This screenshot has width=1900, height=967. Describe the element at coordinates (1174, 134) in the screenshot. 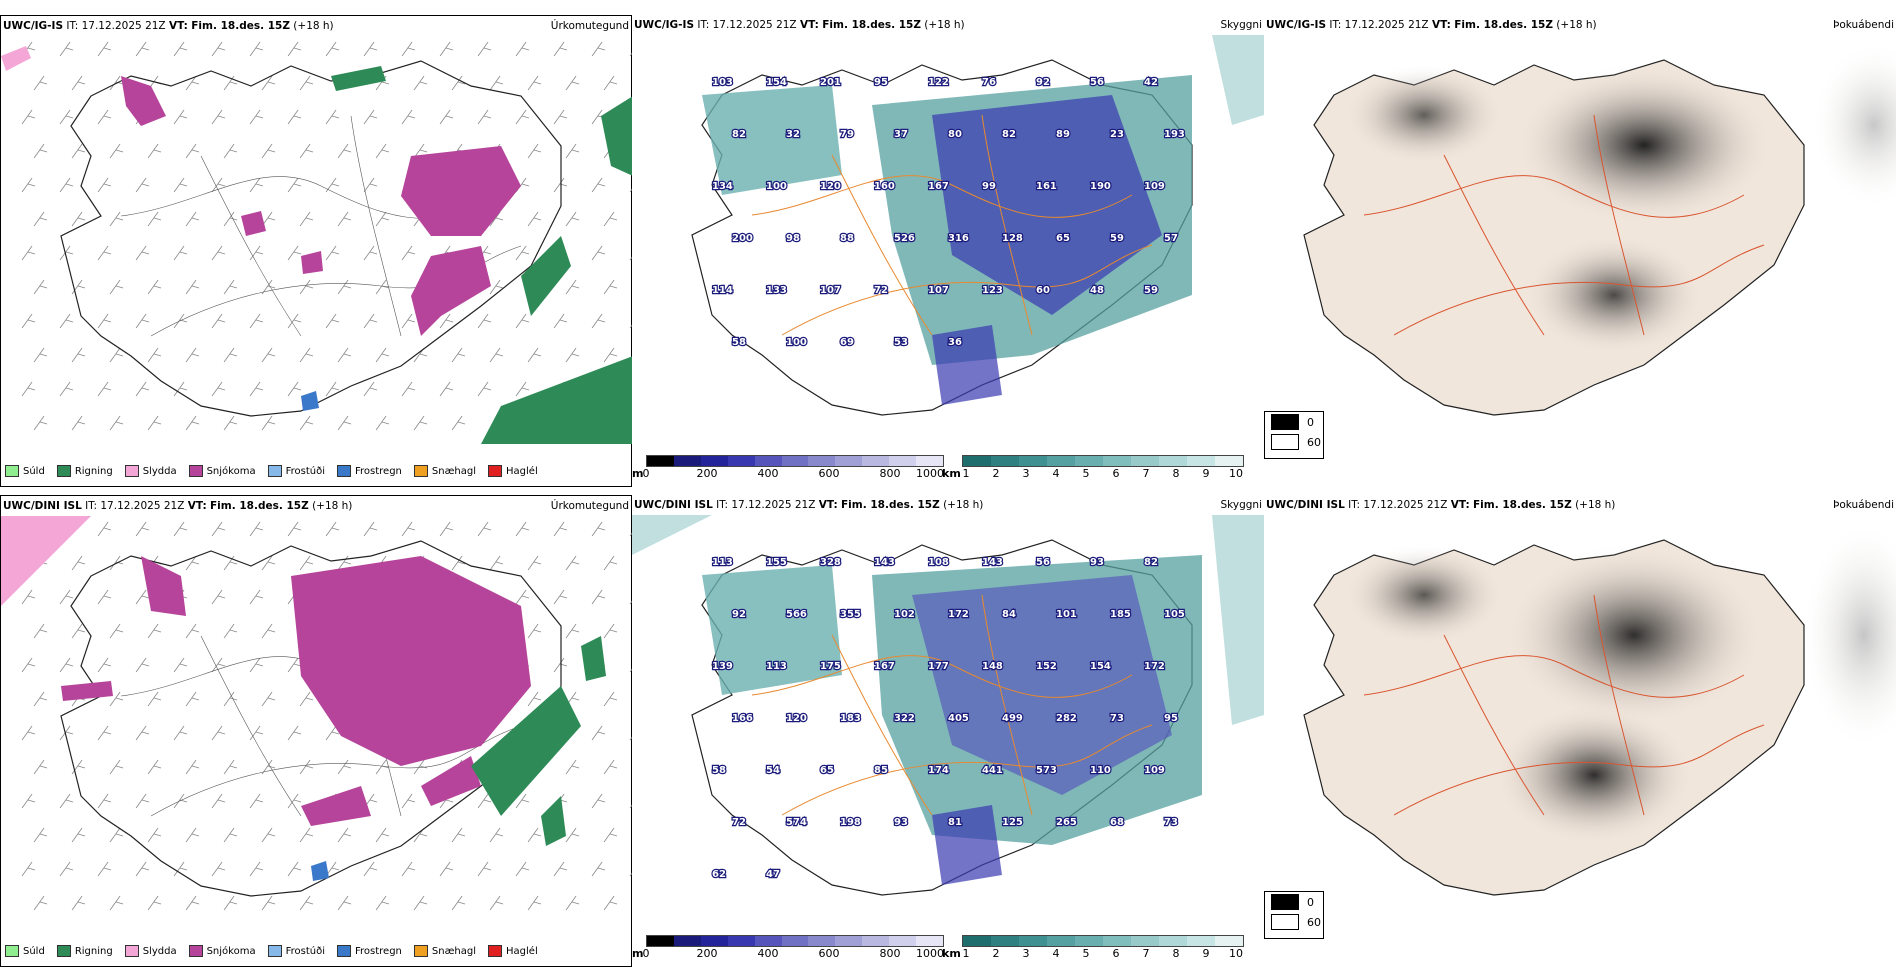

I see `visibility-value-label: 193` at that location.